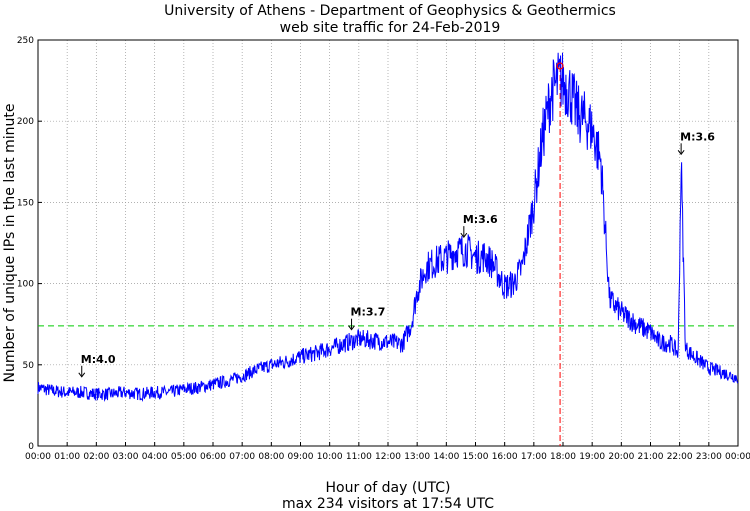 This screenshot has width=750, height=511. I want to click on x-tick-label: 17:00, so click(534, 457).